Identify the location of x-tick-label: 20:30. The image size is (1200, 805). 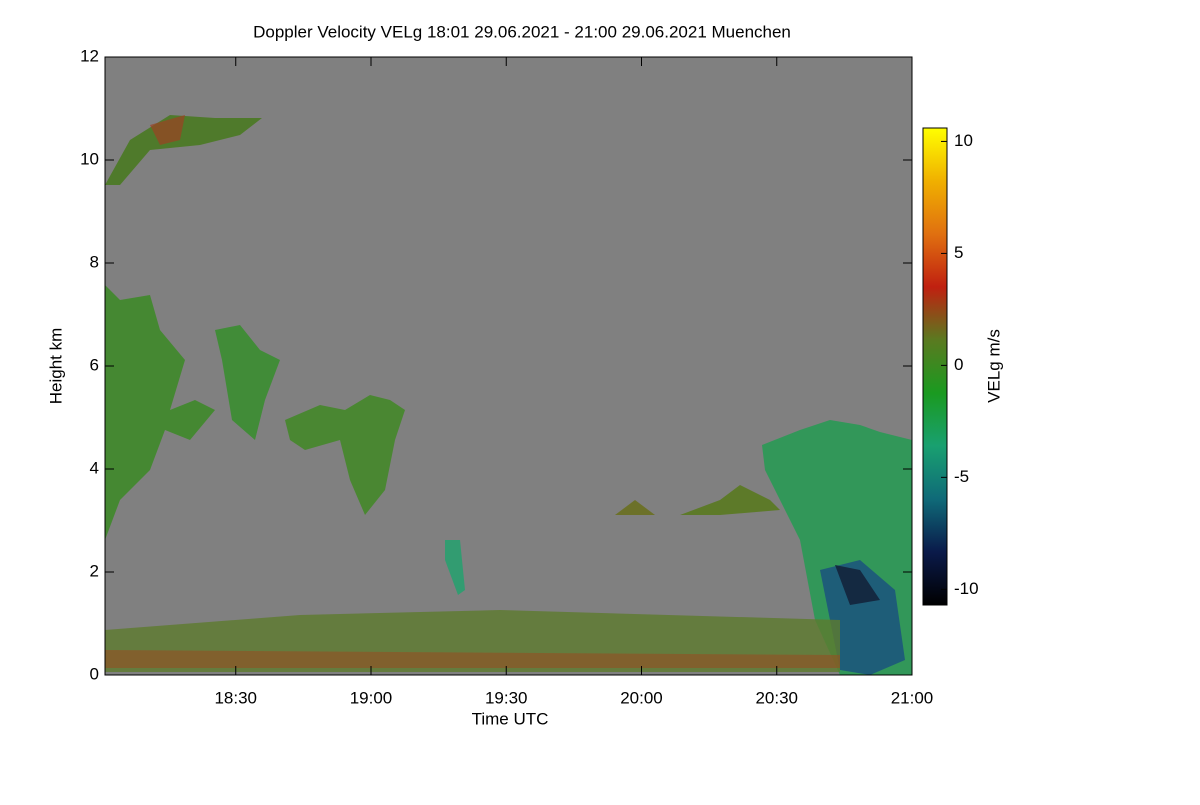
(776, 697).